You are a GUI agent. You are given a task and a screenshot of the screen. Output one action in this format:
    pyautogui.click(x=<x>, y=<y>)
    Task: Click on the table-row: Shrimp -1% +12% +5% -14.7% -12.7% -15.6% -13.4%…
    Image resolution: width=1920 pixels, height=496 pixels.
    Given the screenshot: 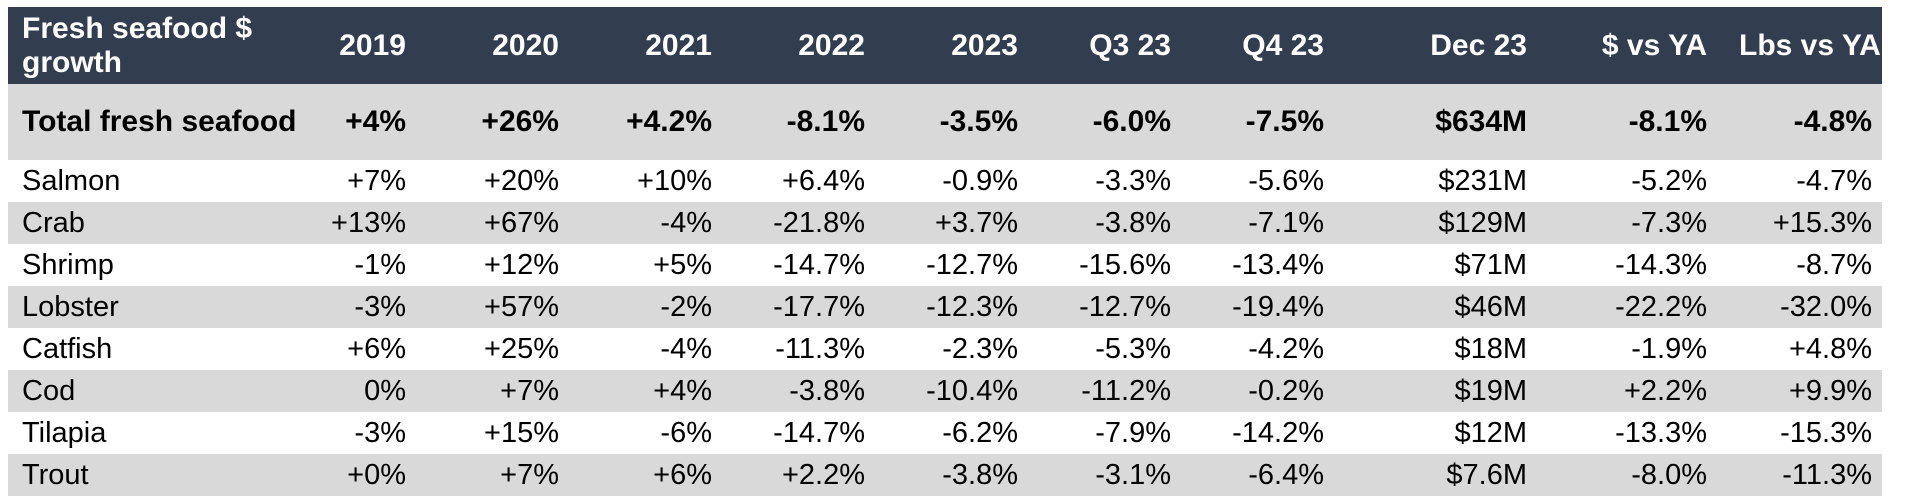 What is the action you would take?
    pyautogui.click(x=945, y=265)
    